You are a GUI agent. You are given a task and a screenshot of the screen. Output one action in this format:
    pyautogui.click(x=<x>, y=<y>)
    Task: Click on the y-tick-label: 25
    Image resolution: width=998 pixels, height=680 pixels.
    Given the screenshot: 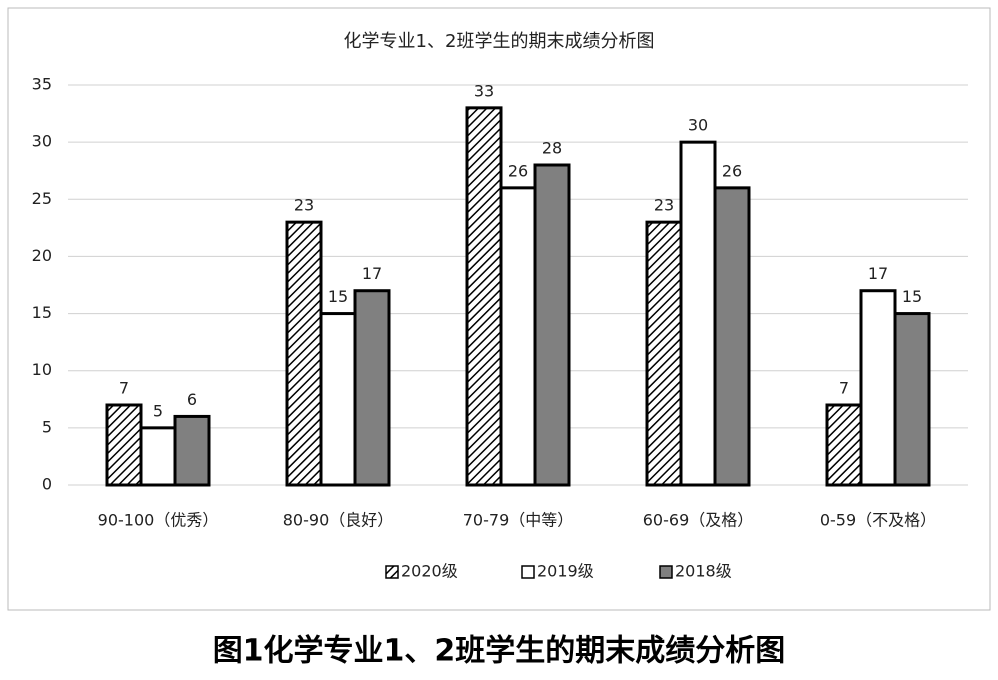 What is the action you would take?
    pyautogui.click(x=42, y=198)
    